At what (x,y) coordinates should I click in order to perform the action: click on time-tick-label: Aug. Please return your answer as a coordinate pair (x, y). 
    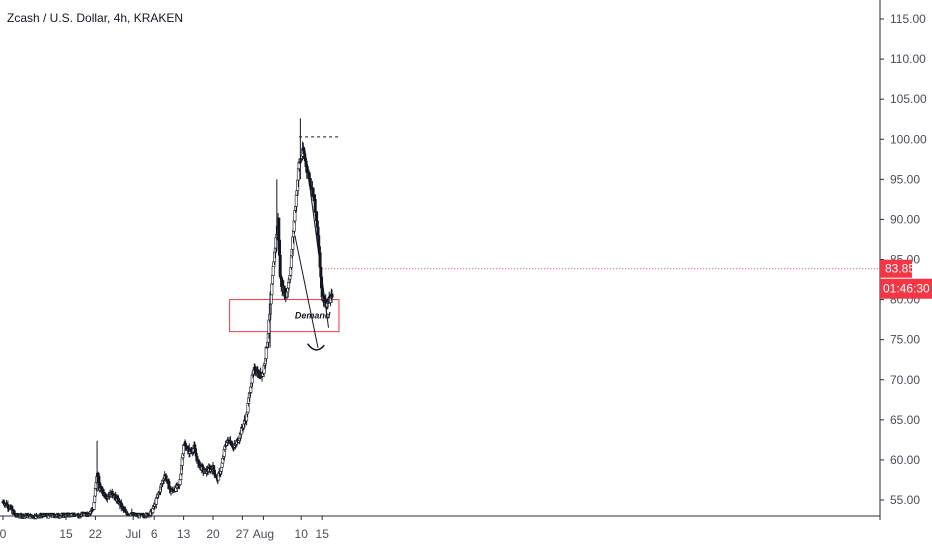
    Looking at the image, I should click on (263, 534).